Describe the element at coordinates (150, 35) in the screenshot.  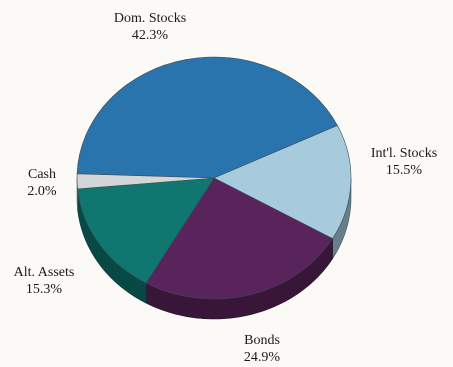
I see `slice-percent: 42.3%` at that location.